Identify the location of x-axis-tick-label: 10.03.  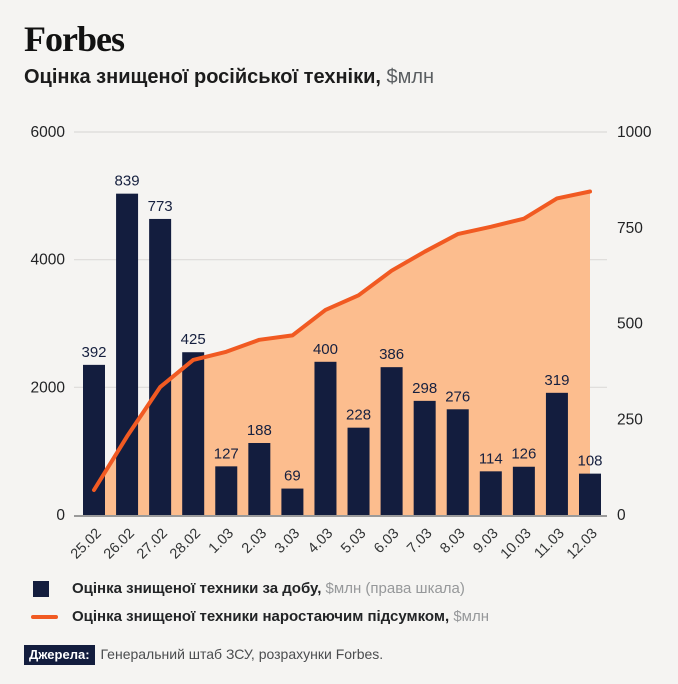
(516, 544).